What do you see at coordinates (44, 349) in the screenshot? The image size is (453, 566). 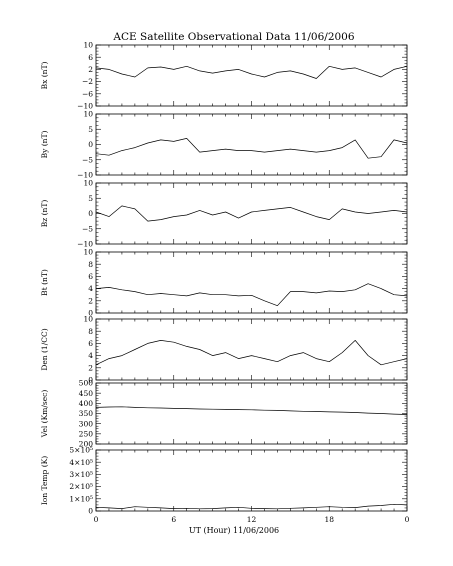 I see `y-axis-label: Den (1/CC)` at bounding box center [44, 349].